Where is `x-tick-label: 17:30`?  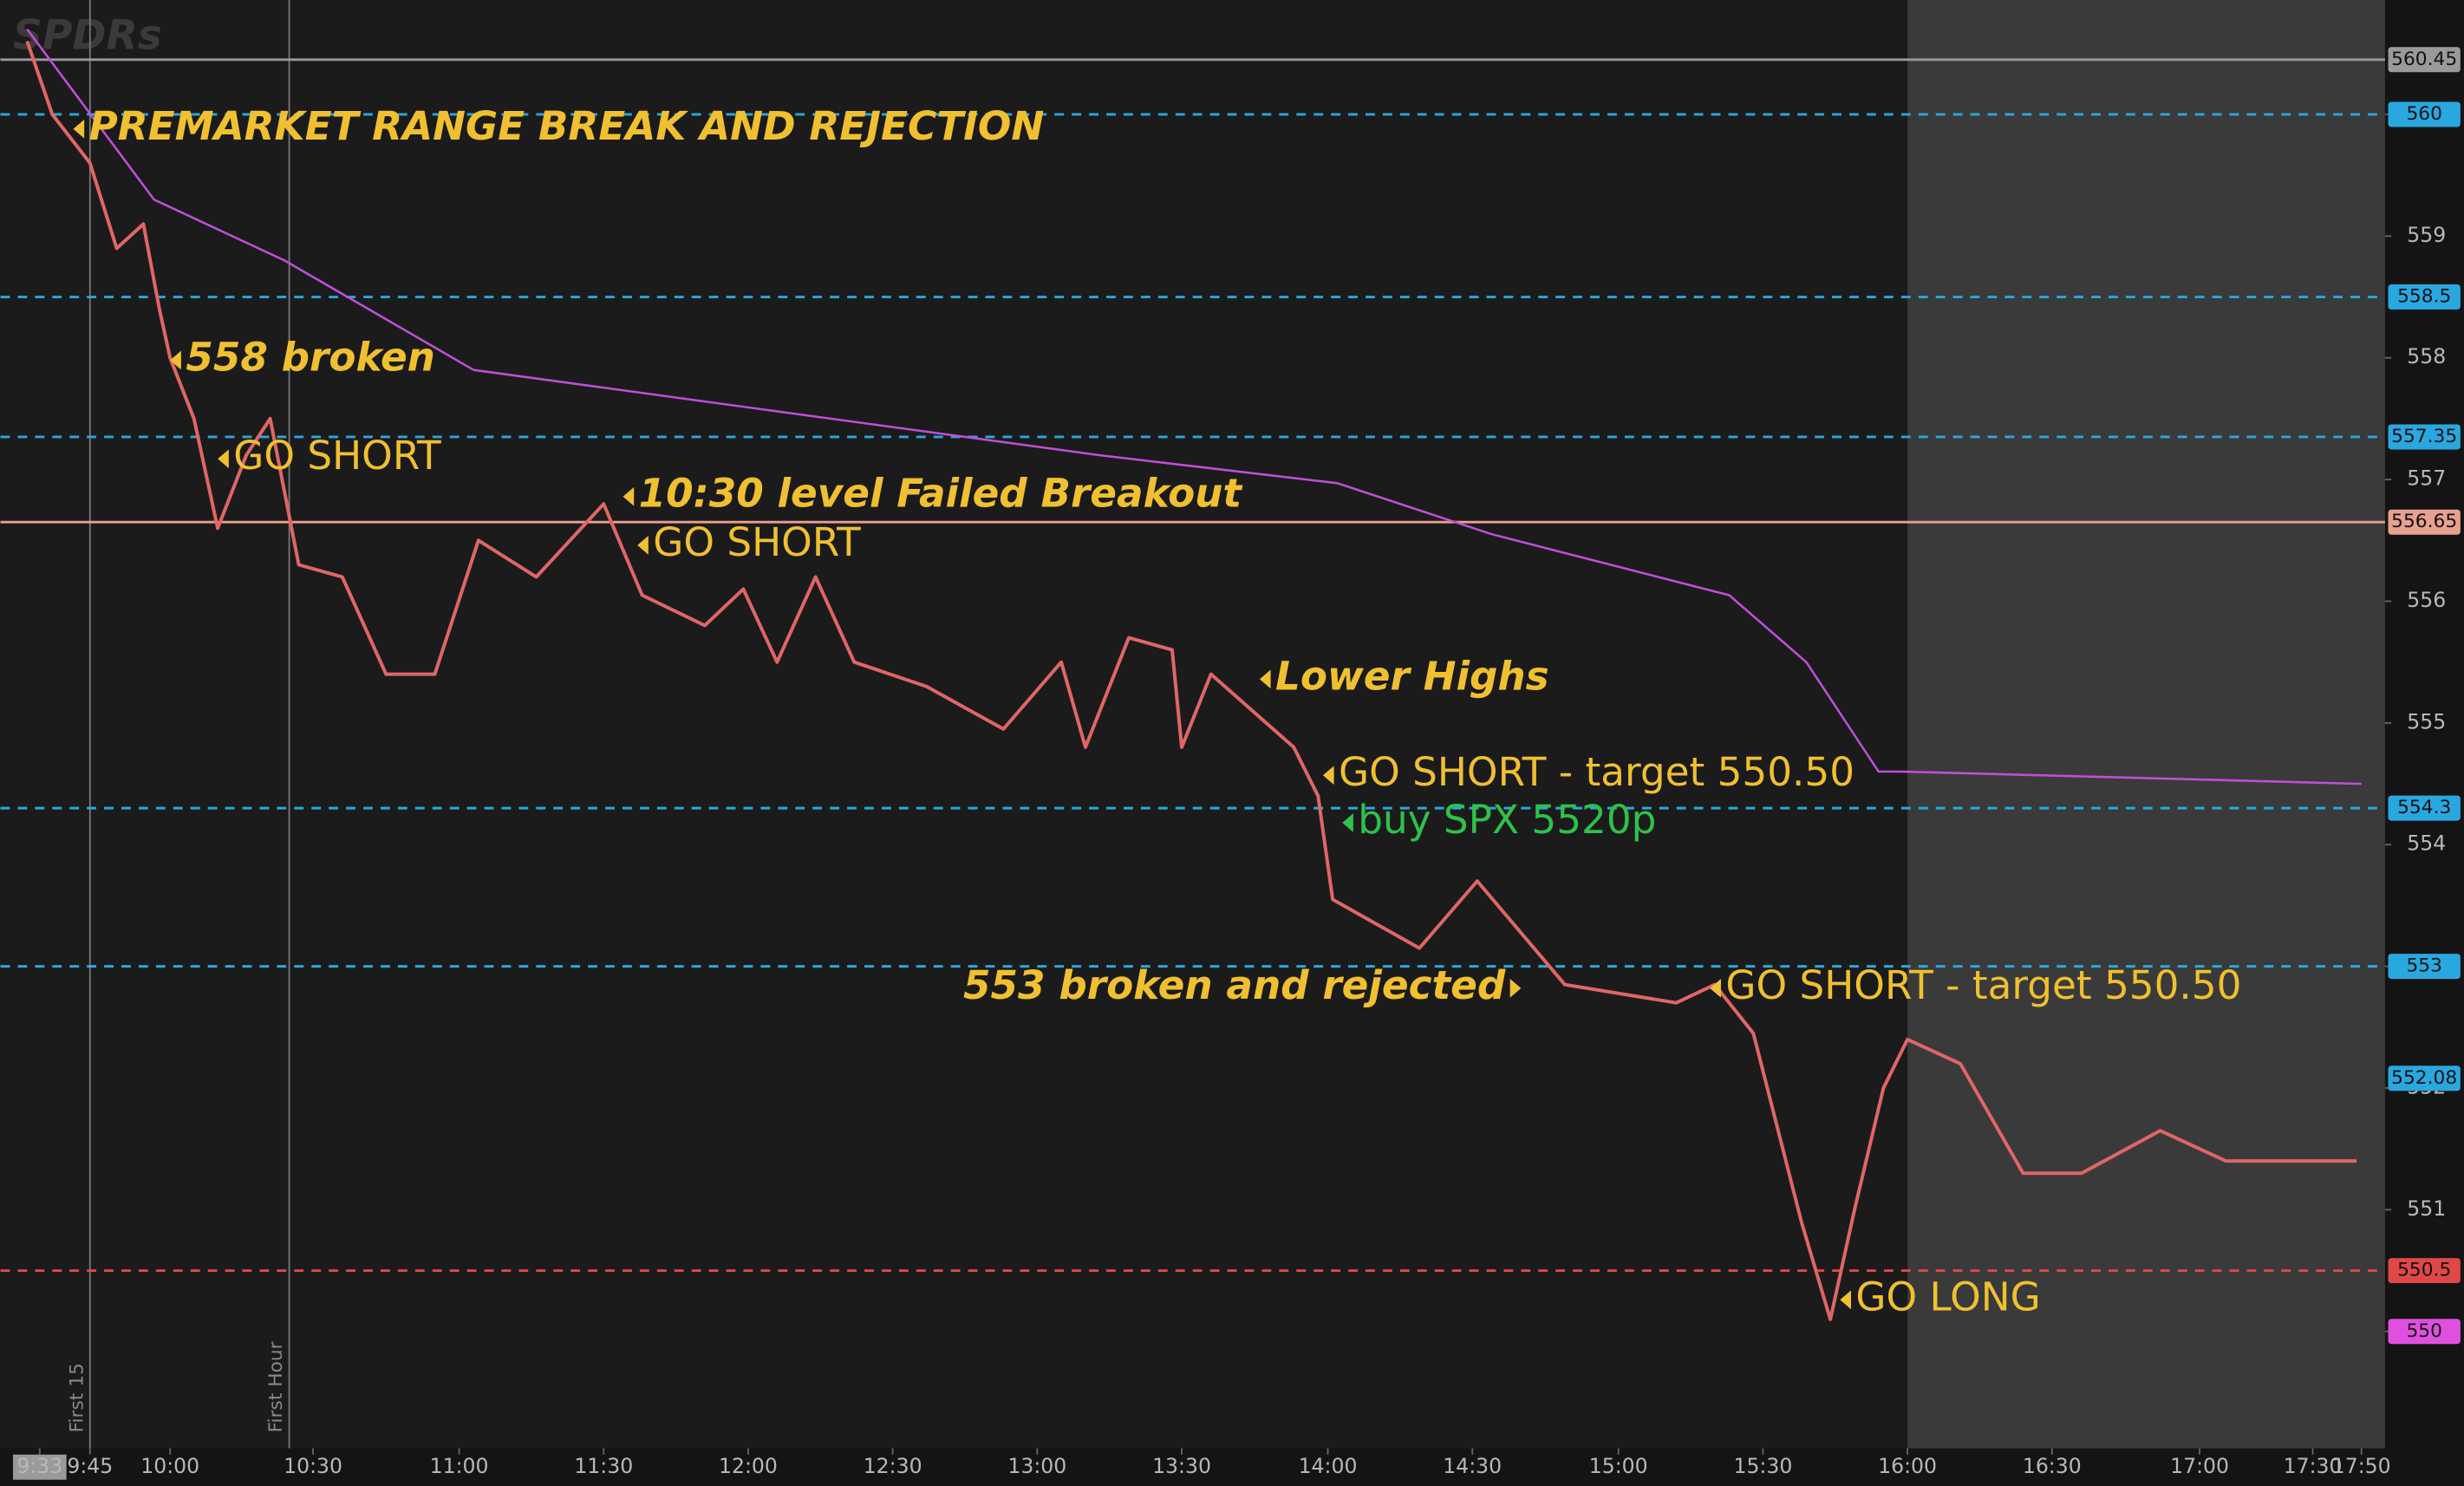 x-tick-label: 17:30 is located at coordinates (2313, 1466).